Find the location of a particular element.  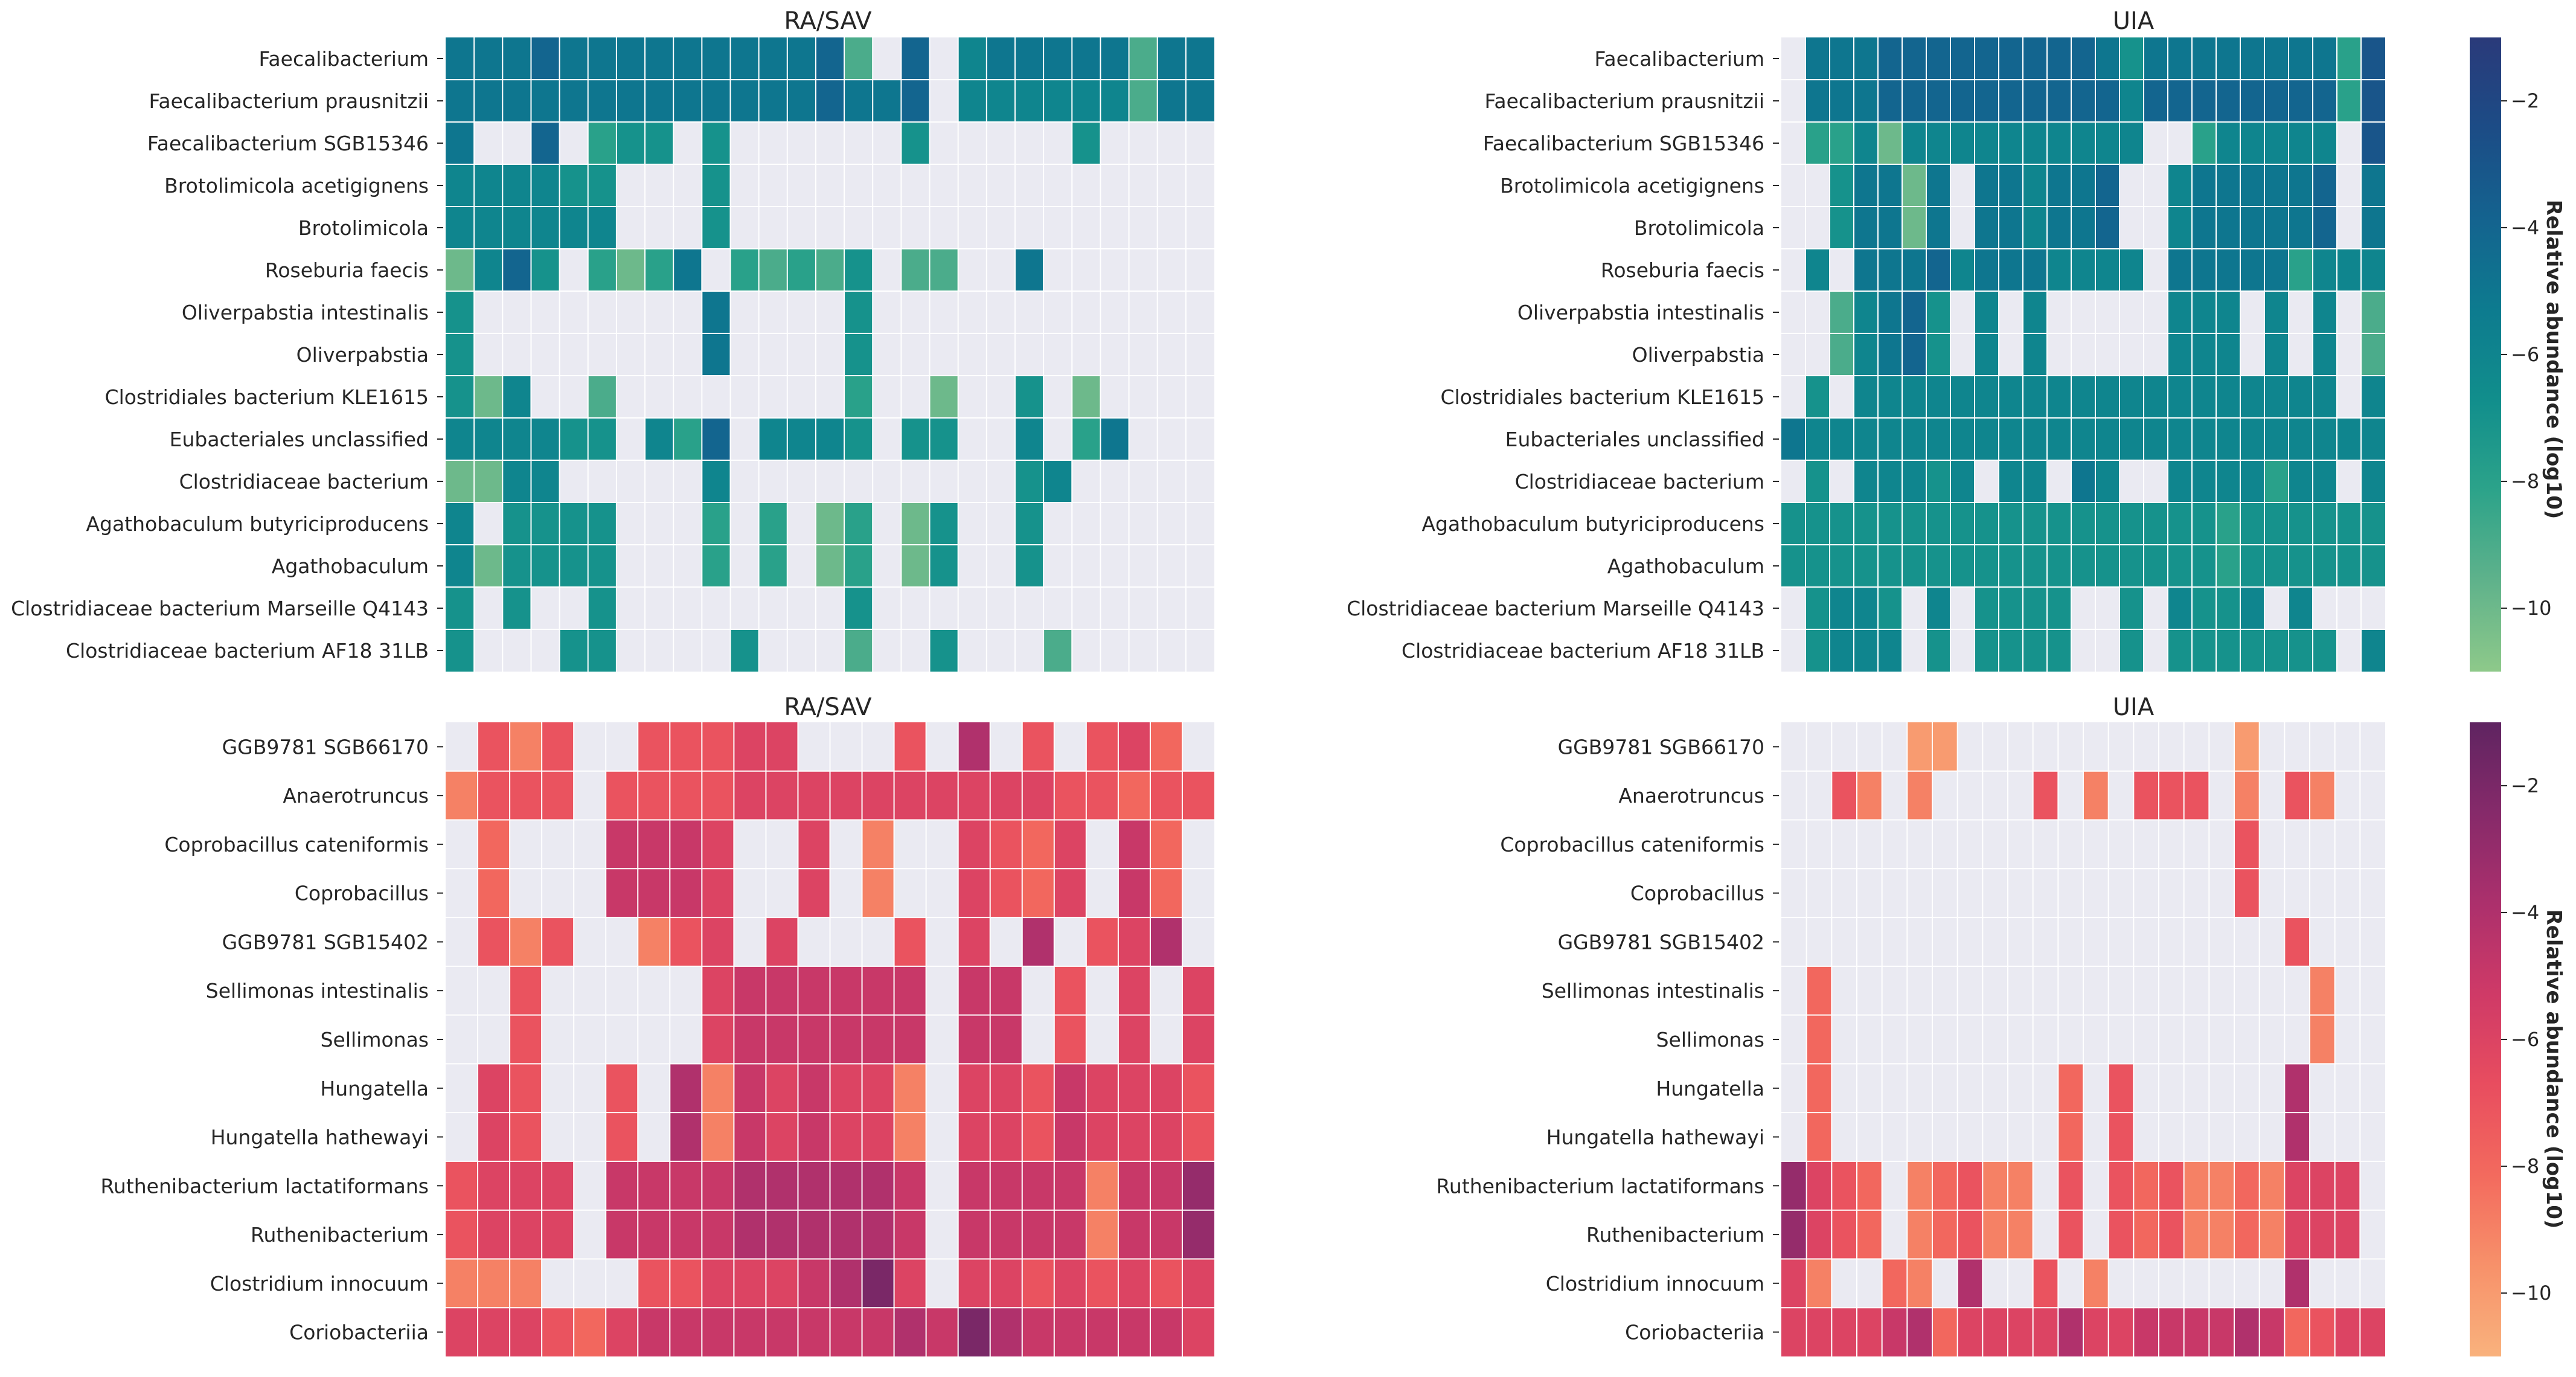

row-label: Brotolimicola acetigignens is located at coordinates (296, 186).